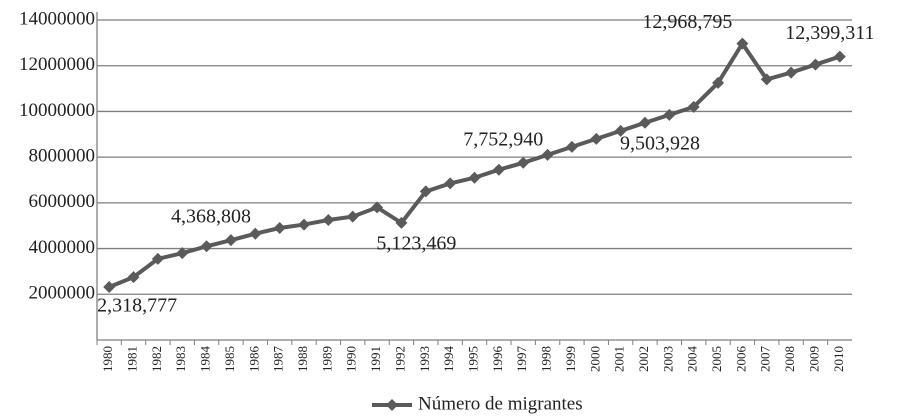  What do you see at coordinates (229, 359) in the screenshot?
I see `x-tick-label: 1985` at bounding box center [229, 359].